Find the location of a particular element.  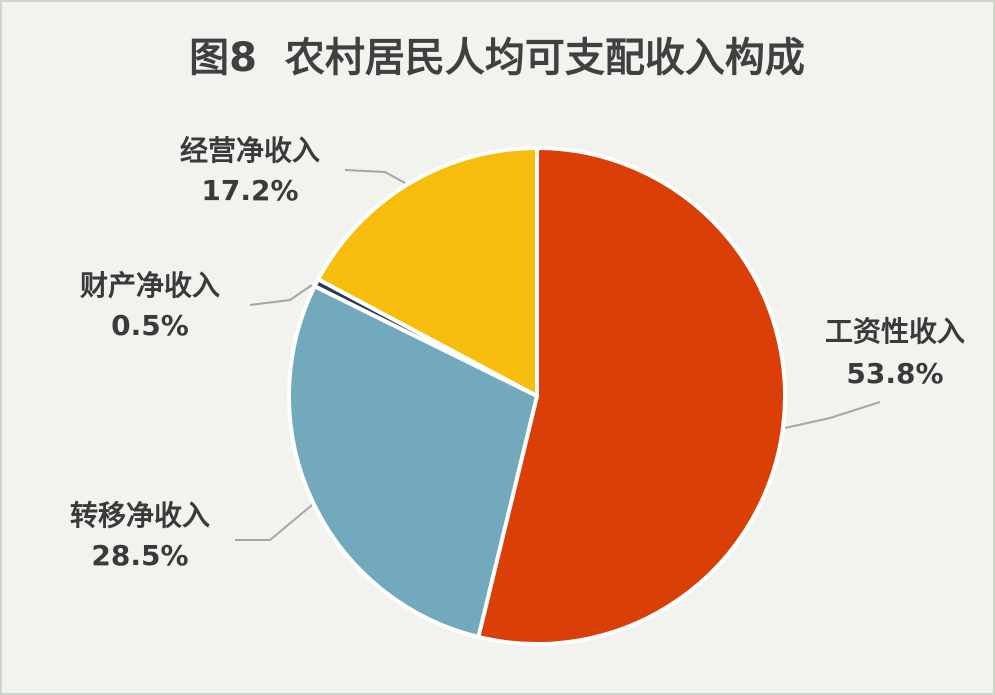

value-label: 28.5% is located at coordinates (139, 555).